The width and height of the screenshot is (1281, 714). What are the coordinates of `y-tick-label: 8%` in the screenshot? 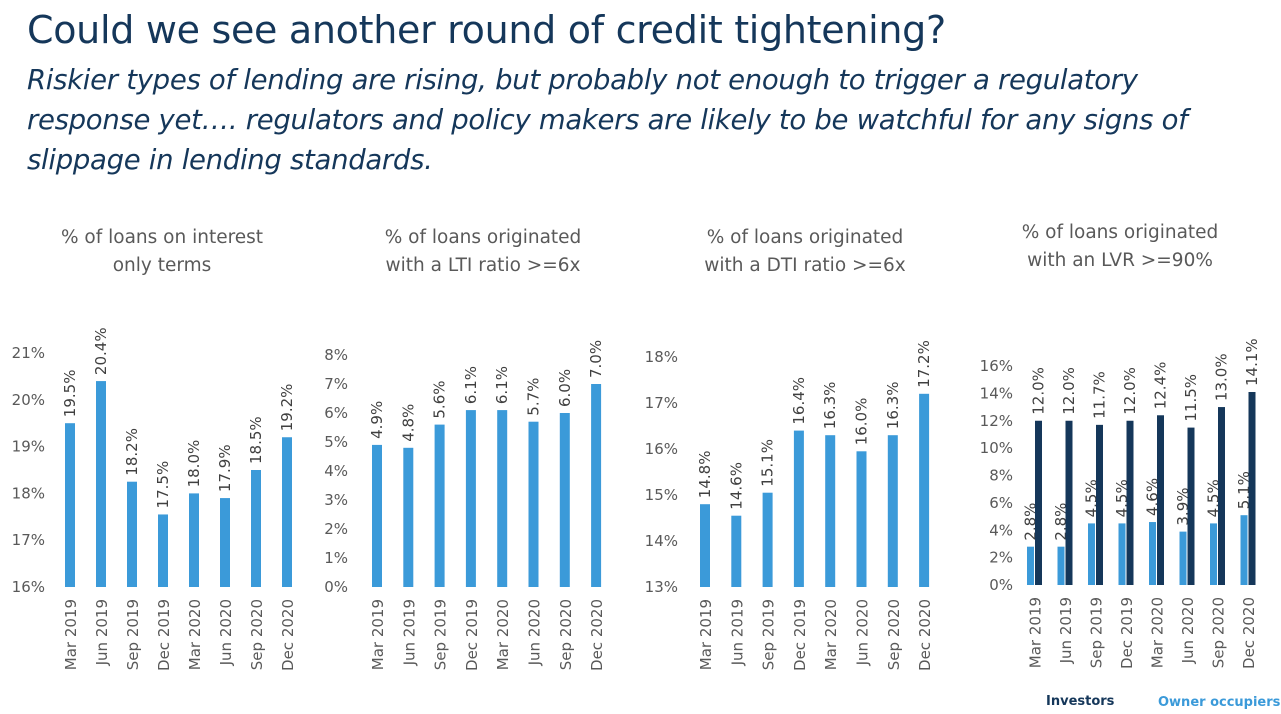 It's located at (1001, 476).